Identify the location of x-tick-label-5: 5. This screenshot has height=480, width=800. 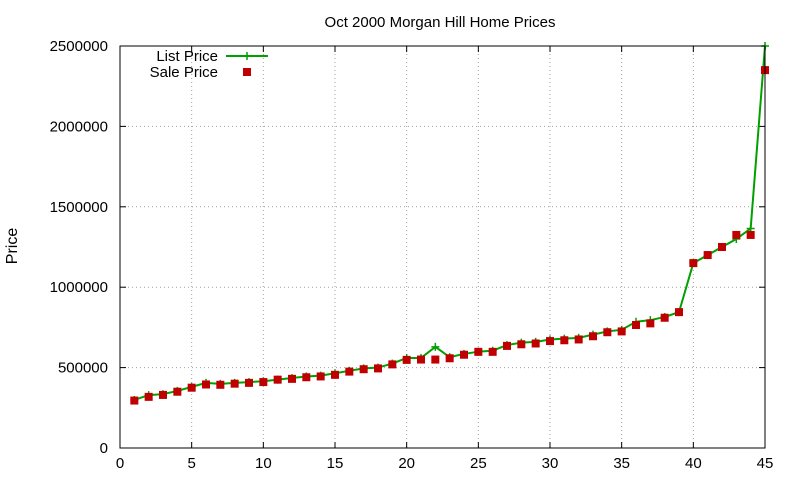
(191, 463).